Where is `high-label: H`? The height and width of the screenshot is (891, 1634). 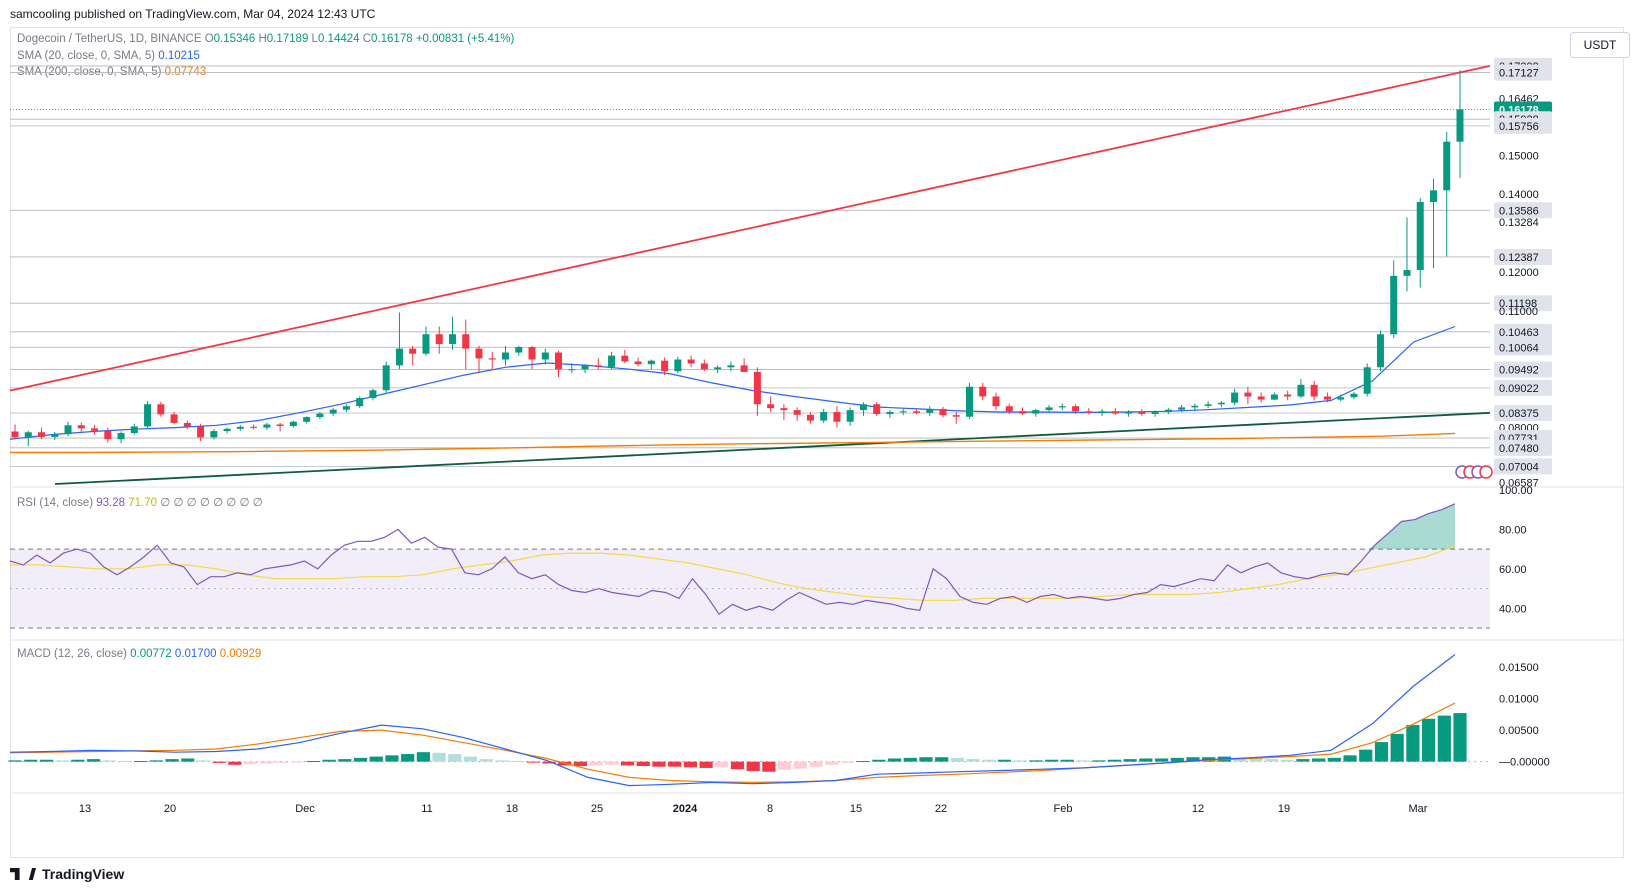
high-label: H is located at coordinates (262, 39).